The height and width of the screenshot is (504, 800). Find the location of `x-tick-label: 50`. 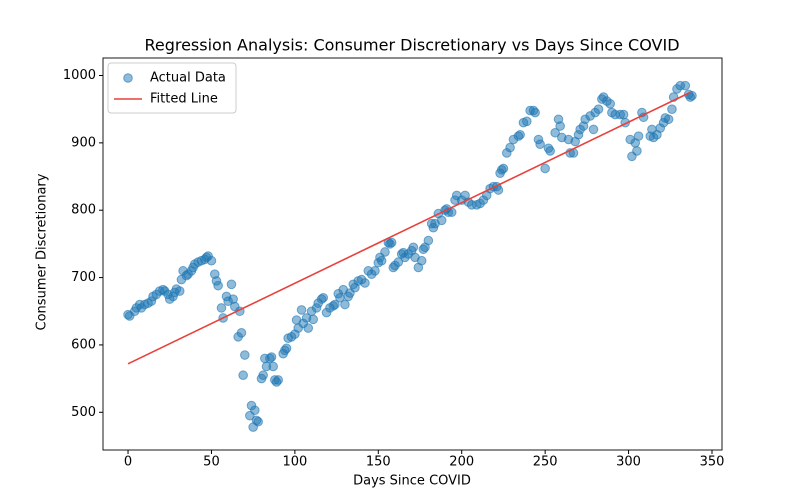

x-tick-label: 50 is located at coordinates (211, 462).